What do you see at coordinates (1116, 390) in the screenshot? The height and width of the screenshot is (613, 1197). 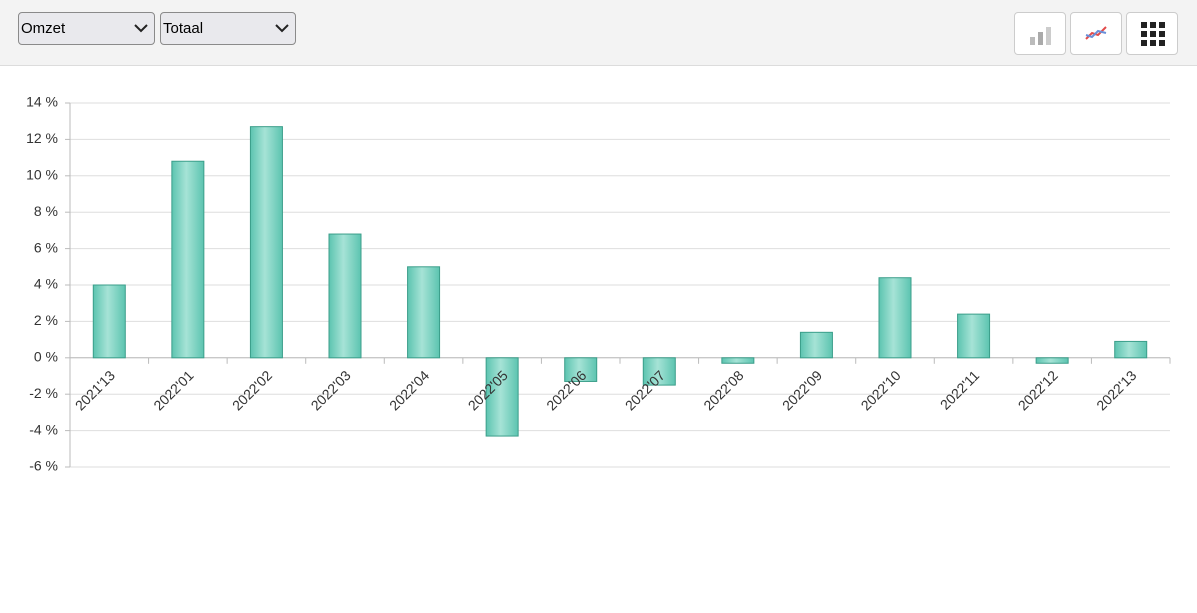 I see `x-tick-label: 2022'13` at bounding box center [1116, 390].